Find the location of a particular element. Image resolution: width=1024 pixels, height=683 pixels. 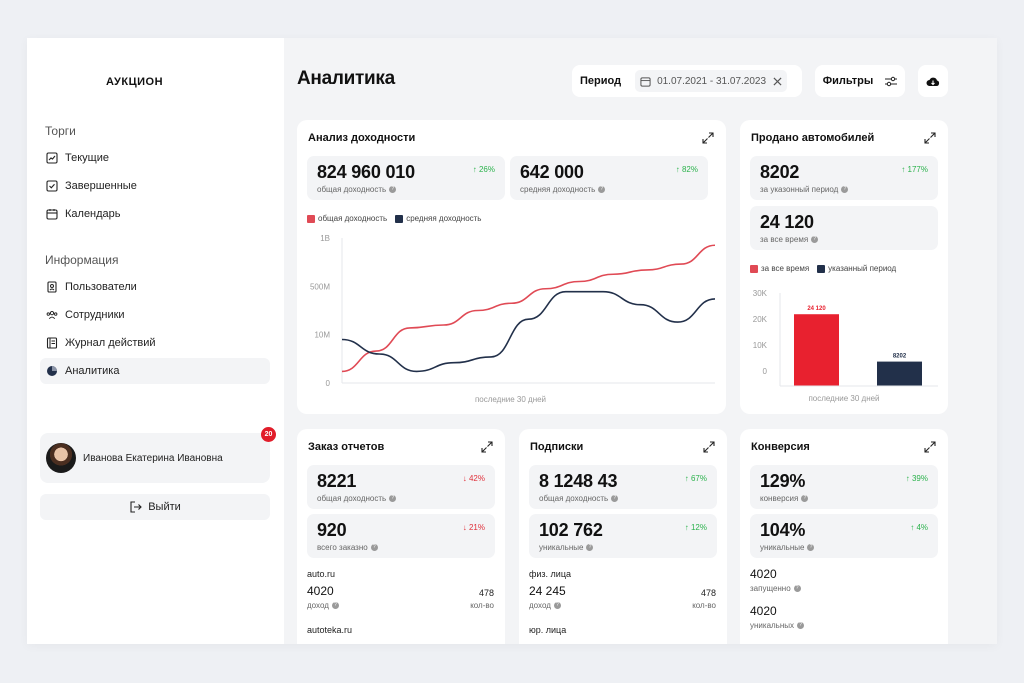

download-button is located at coordinates (933, 81).